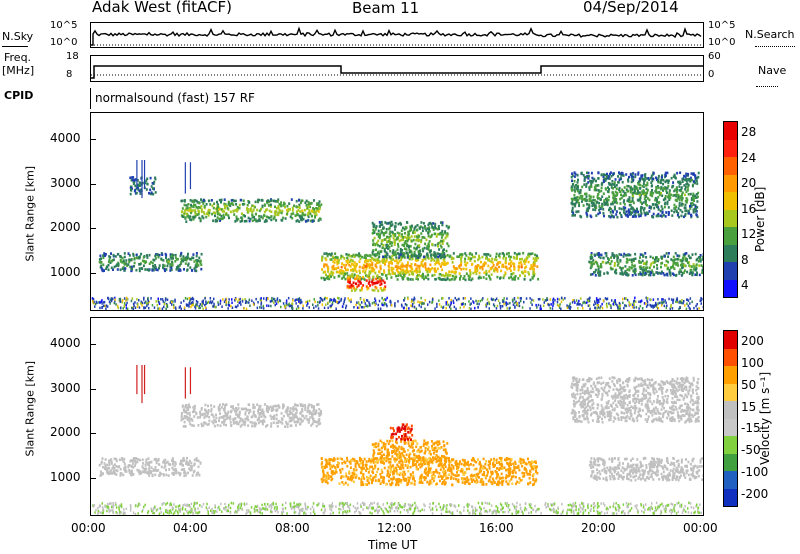 The height and width of the screenshot is (554, 800). I want to click on freq-panel, so click(397, 68).